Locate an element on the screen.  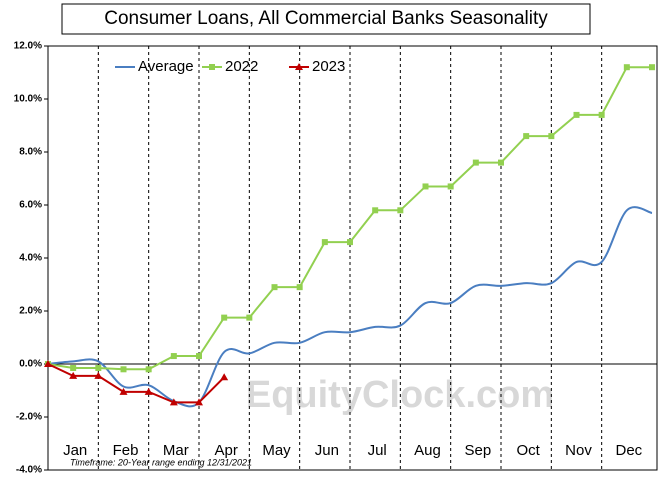
x-tick-label: Feb is located at coordinates (126, 450).